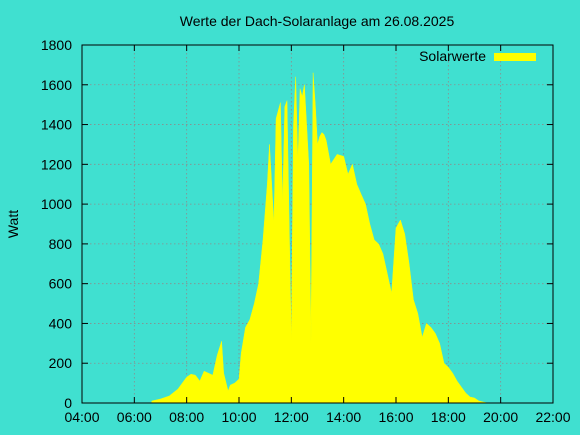 Image resolution: width=580 pixels, height=435 pixels. What do you see at coordinates (291, 417) in the screenshot?
I see `x-tick-label: 12:00` at bounding box center [291, 417].